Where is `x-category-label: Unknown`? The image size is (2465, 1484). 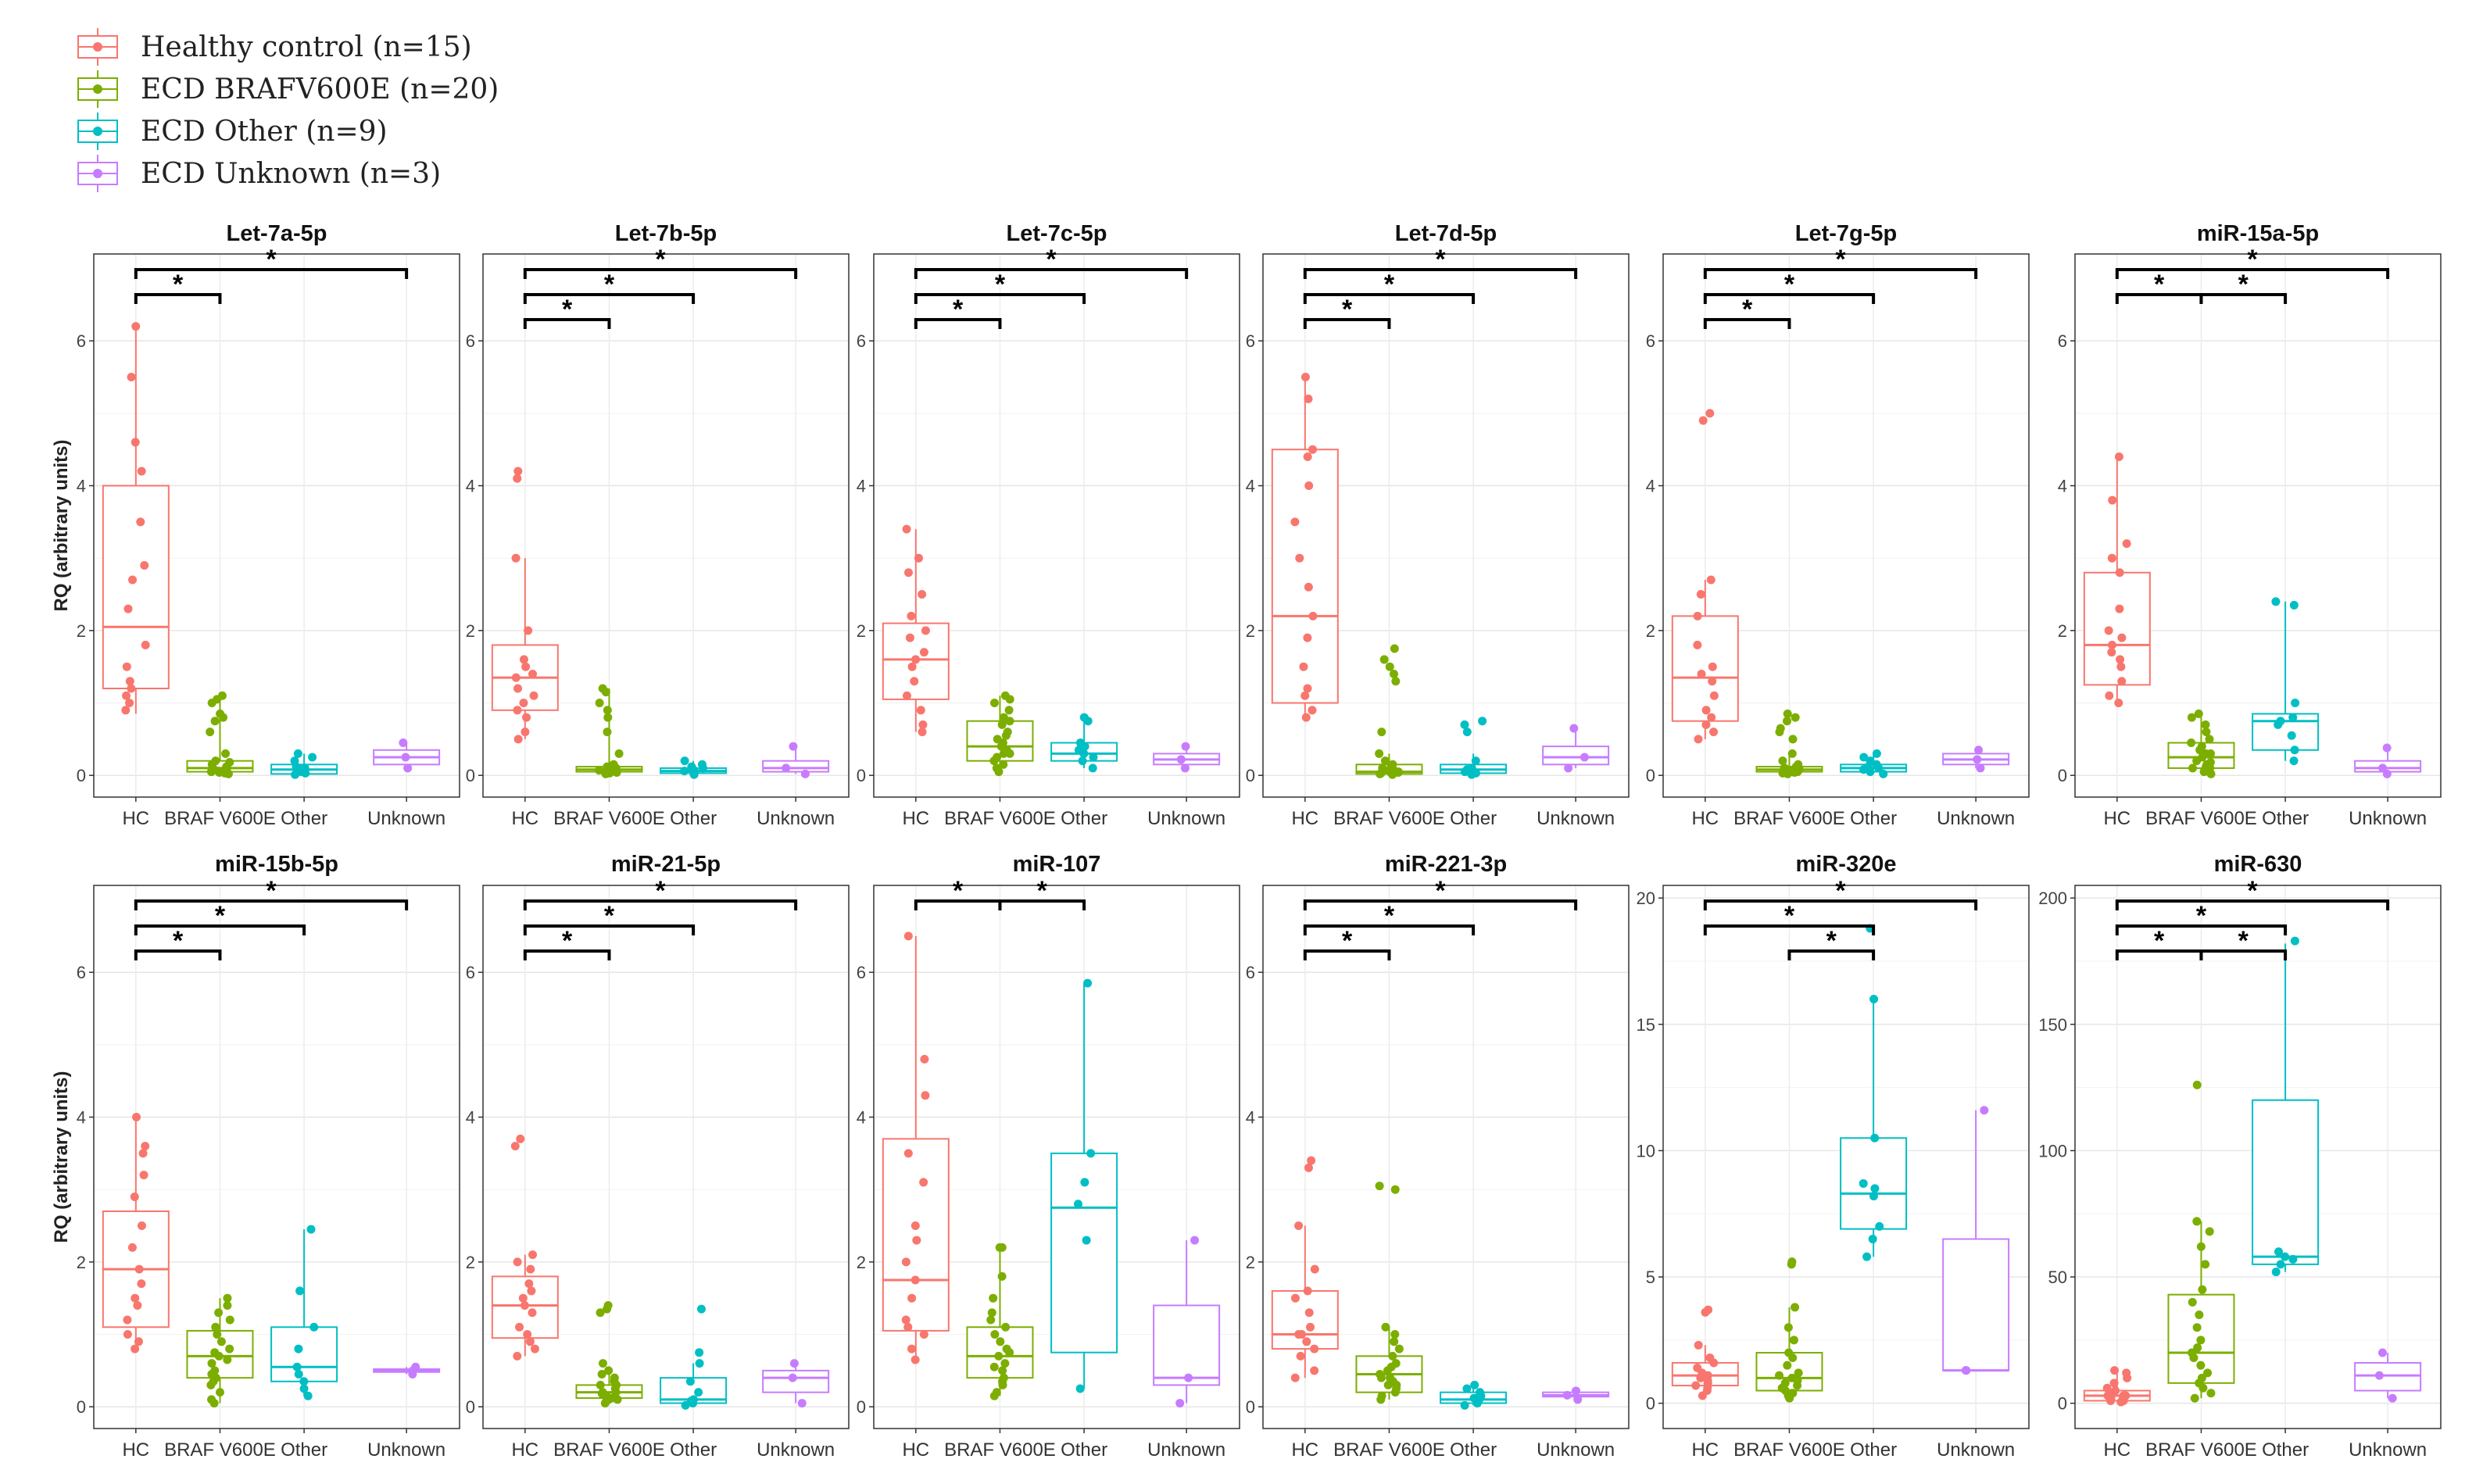
x-category-label: Unknown is located at coordinates (1186, 1450).